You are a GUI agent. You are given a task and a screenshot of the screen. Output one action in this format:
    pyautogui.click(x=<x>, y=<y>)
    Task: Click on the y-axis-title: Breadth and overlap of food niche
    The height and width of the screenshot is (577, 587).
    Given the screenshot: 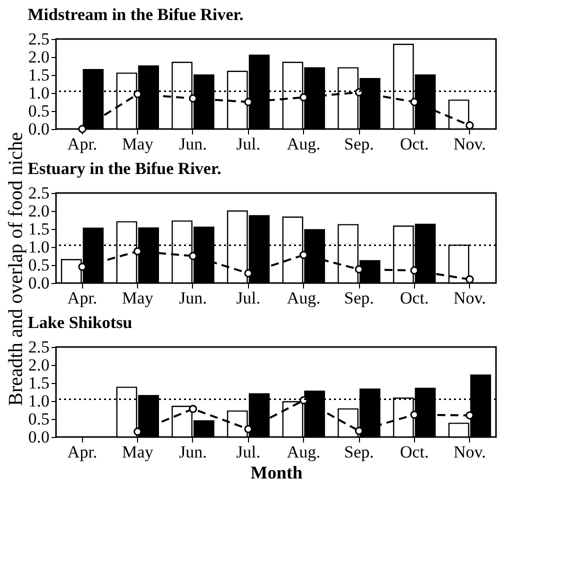 What is the action you would take?
    pyautogui.click(x=16, y=269)
    